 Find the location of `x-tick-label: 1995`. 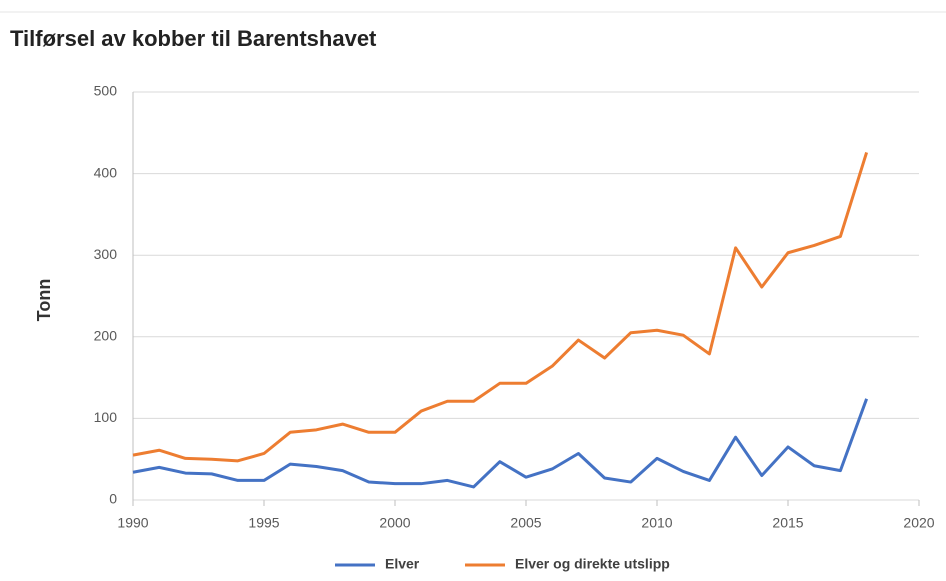

x-tick-label: 1995 is located at coordinates (263, 523).